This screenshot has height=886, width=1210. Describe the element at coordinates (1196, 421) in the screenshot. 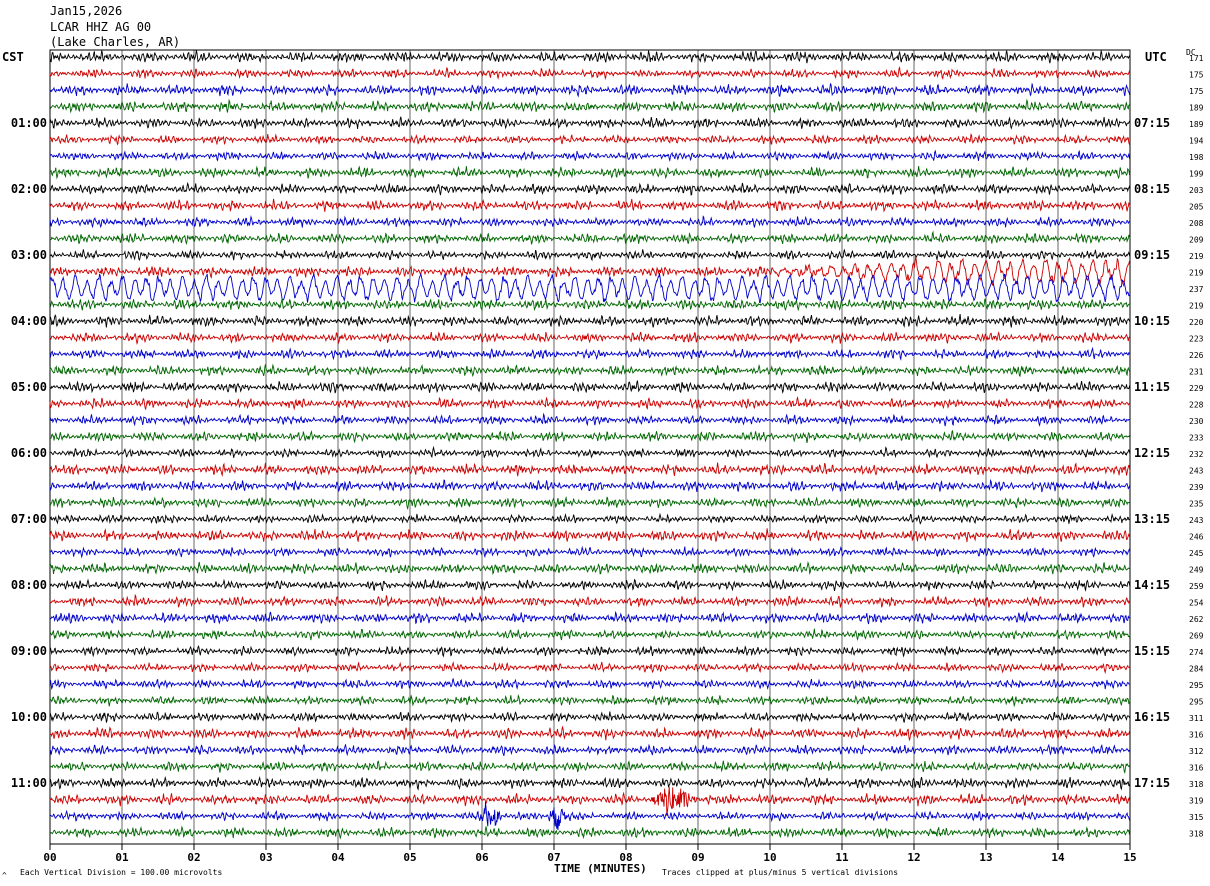

I see `dc-offset-label: 230` at that location.